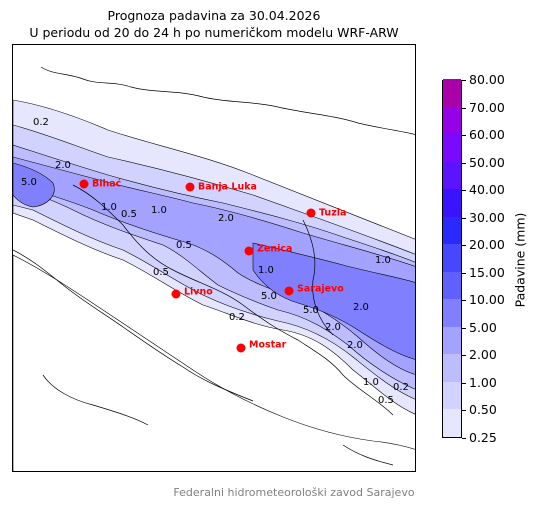  What do you see at coordinates (487, 107) in the screenshot?
I see `colorbar-tick-label: 70.00` at bounding box center [487, 107].